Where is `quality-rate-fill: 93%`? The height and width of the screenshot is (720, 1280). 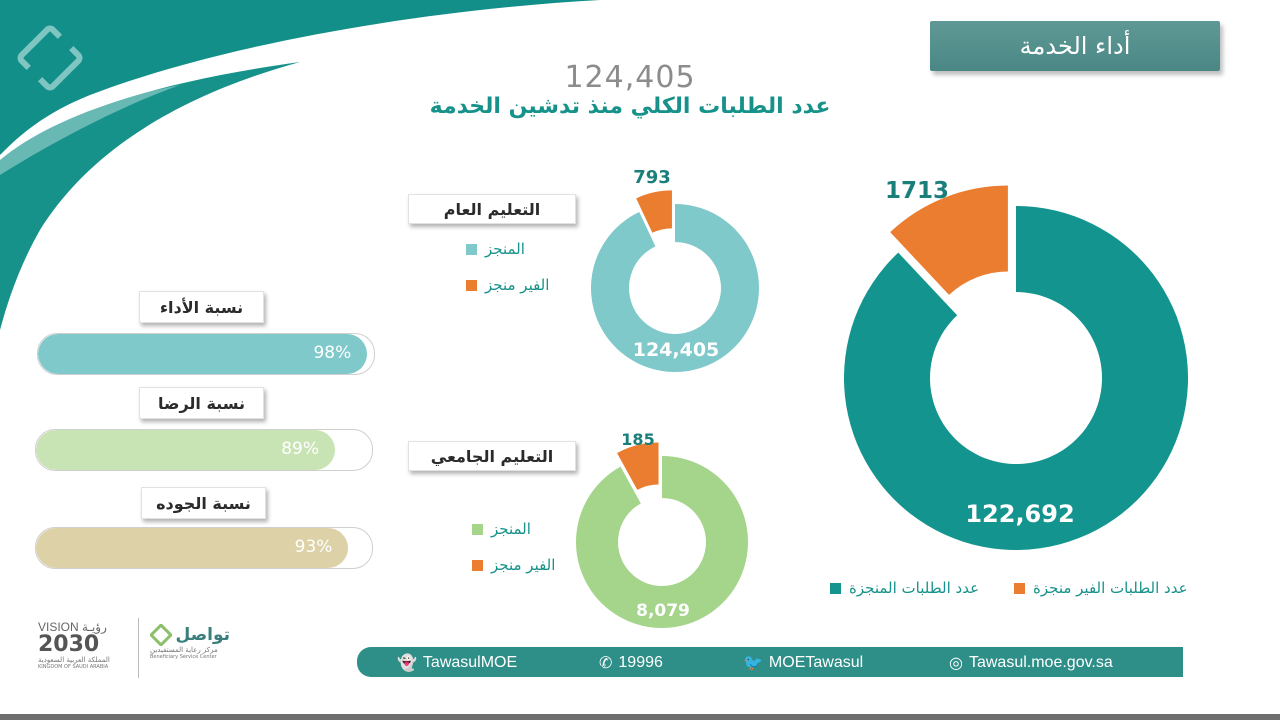 quality-rate-fill: 93% is located at coordinates (192, 548).